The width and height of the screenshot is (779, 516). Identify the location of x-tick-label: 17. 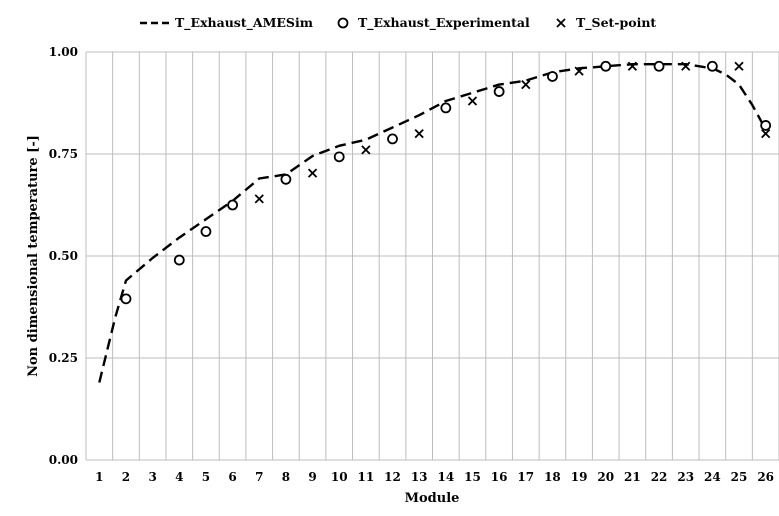
(525, 477).